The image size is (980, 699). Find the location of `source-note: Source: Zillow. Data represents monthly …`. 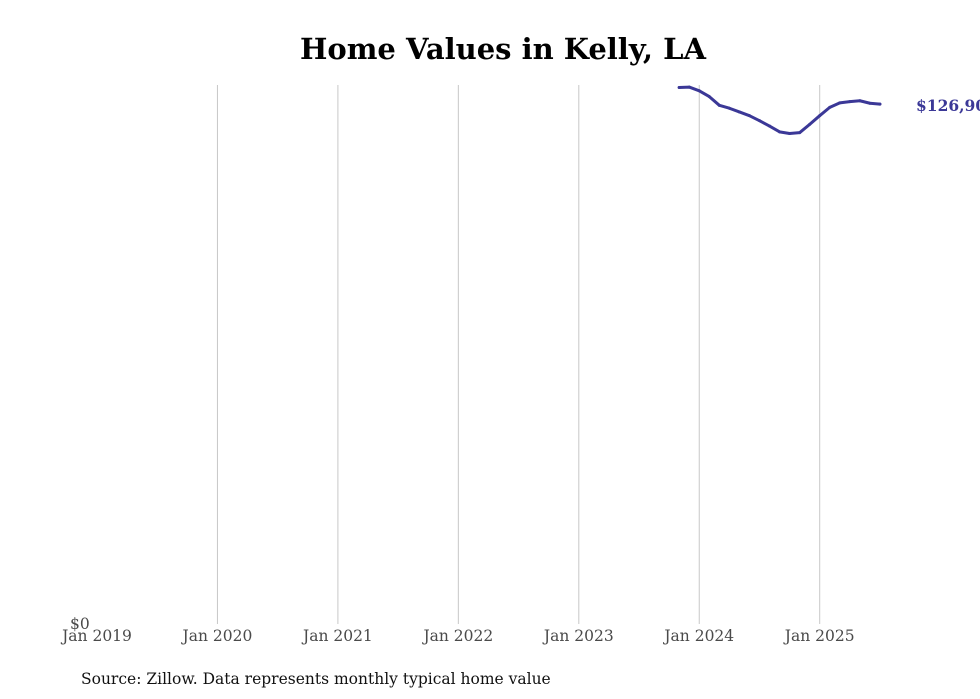

source-note: Source: Zillow. Data represents monthly … is located at coordinates (316, 679).